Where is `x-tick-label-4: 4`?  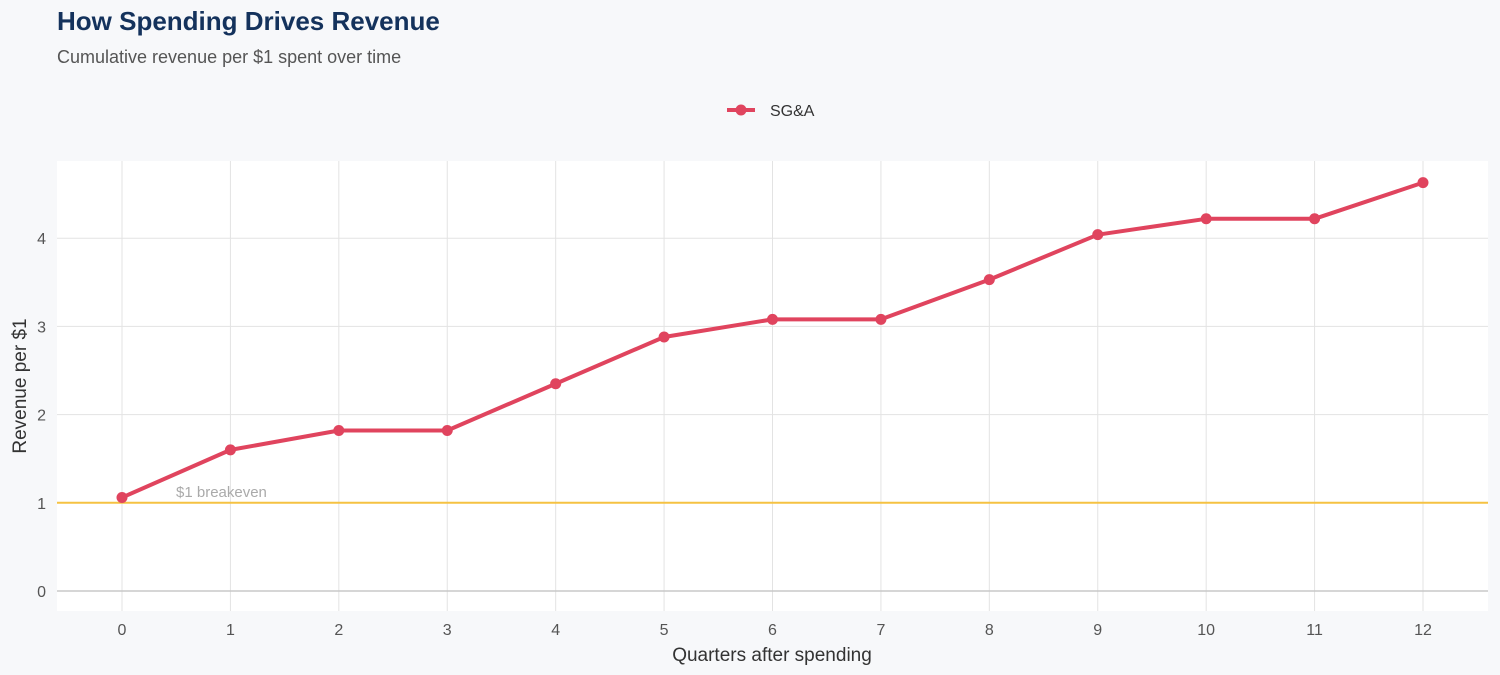
x-tick-label-4: 4 is located at coordinates (555, 630).